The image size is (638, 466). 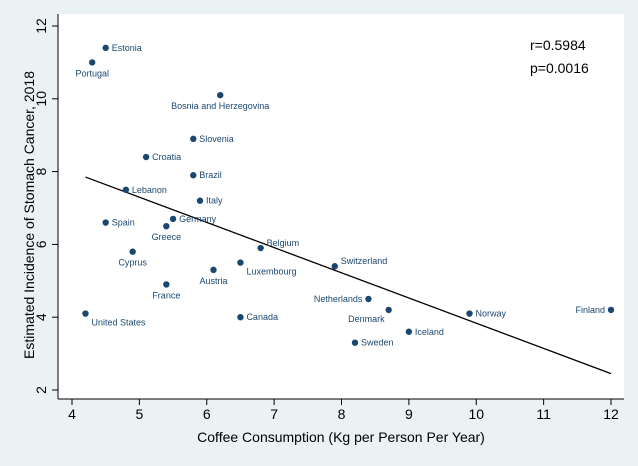 I want to click on y-tick-label: 6, so click(x=41, y=244).